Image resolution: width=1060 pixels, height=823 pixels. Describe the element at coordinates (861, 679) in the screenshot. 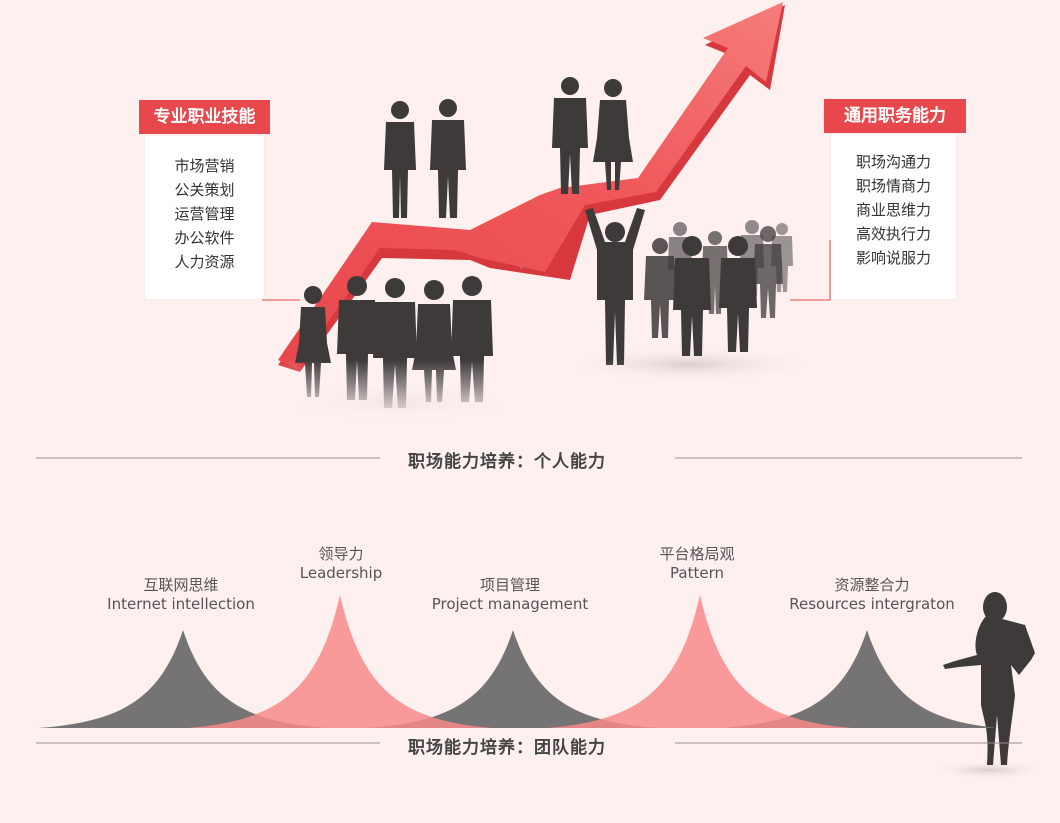

I see `peak-resources` at that location.